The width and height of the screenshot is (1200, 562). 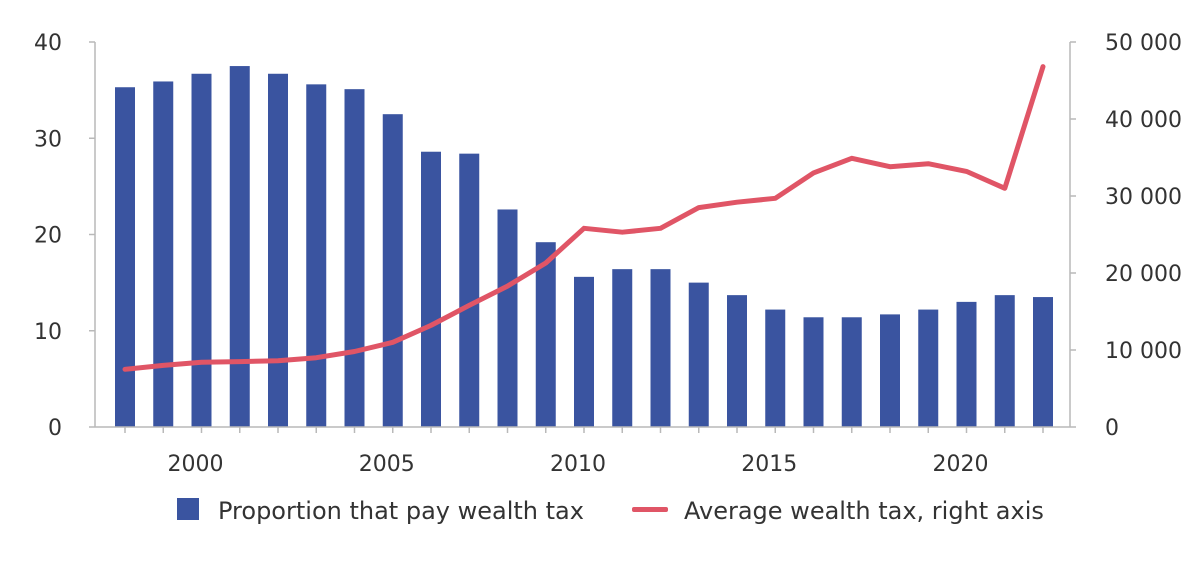 What do you see at coordinates (188, 509) in the screenshot?
I see `legend-swatch-bar` at bounding box center [188, 509].